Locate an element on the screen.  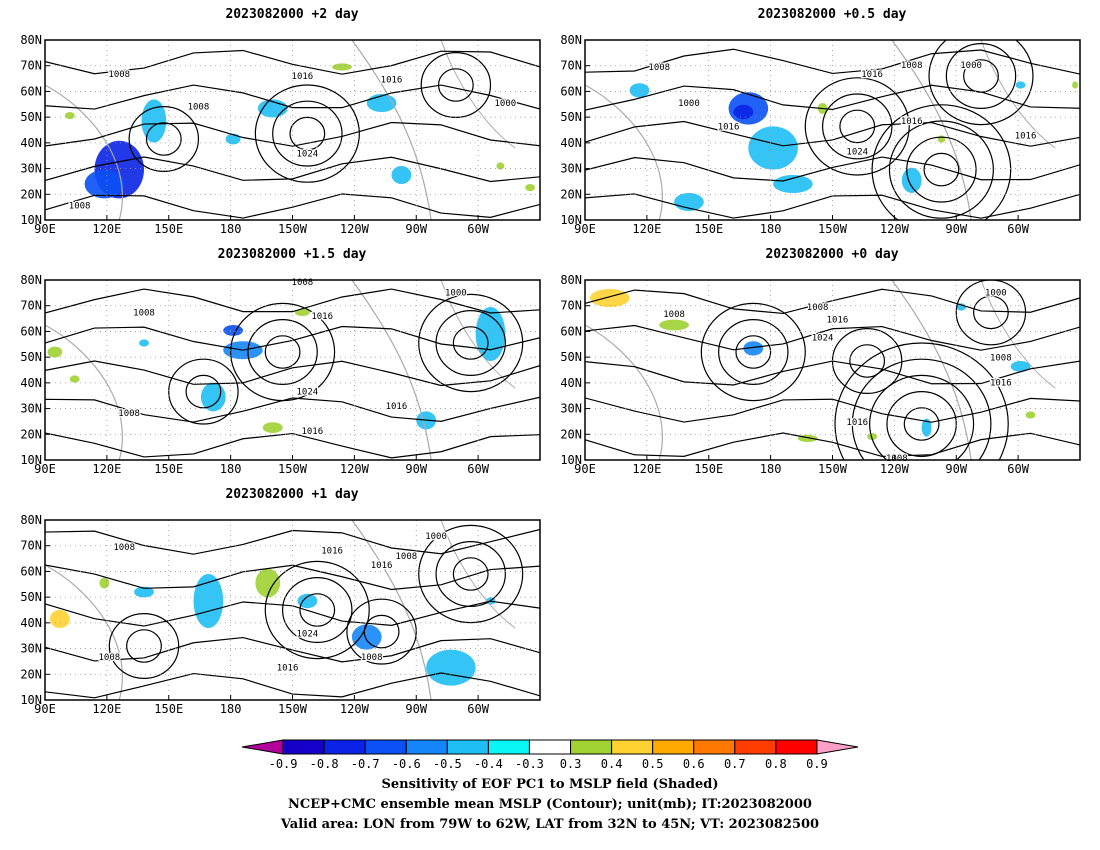
y-tick-label: 80N is located at coordinates (31, 40).